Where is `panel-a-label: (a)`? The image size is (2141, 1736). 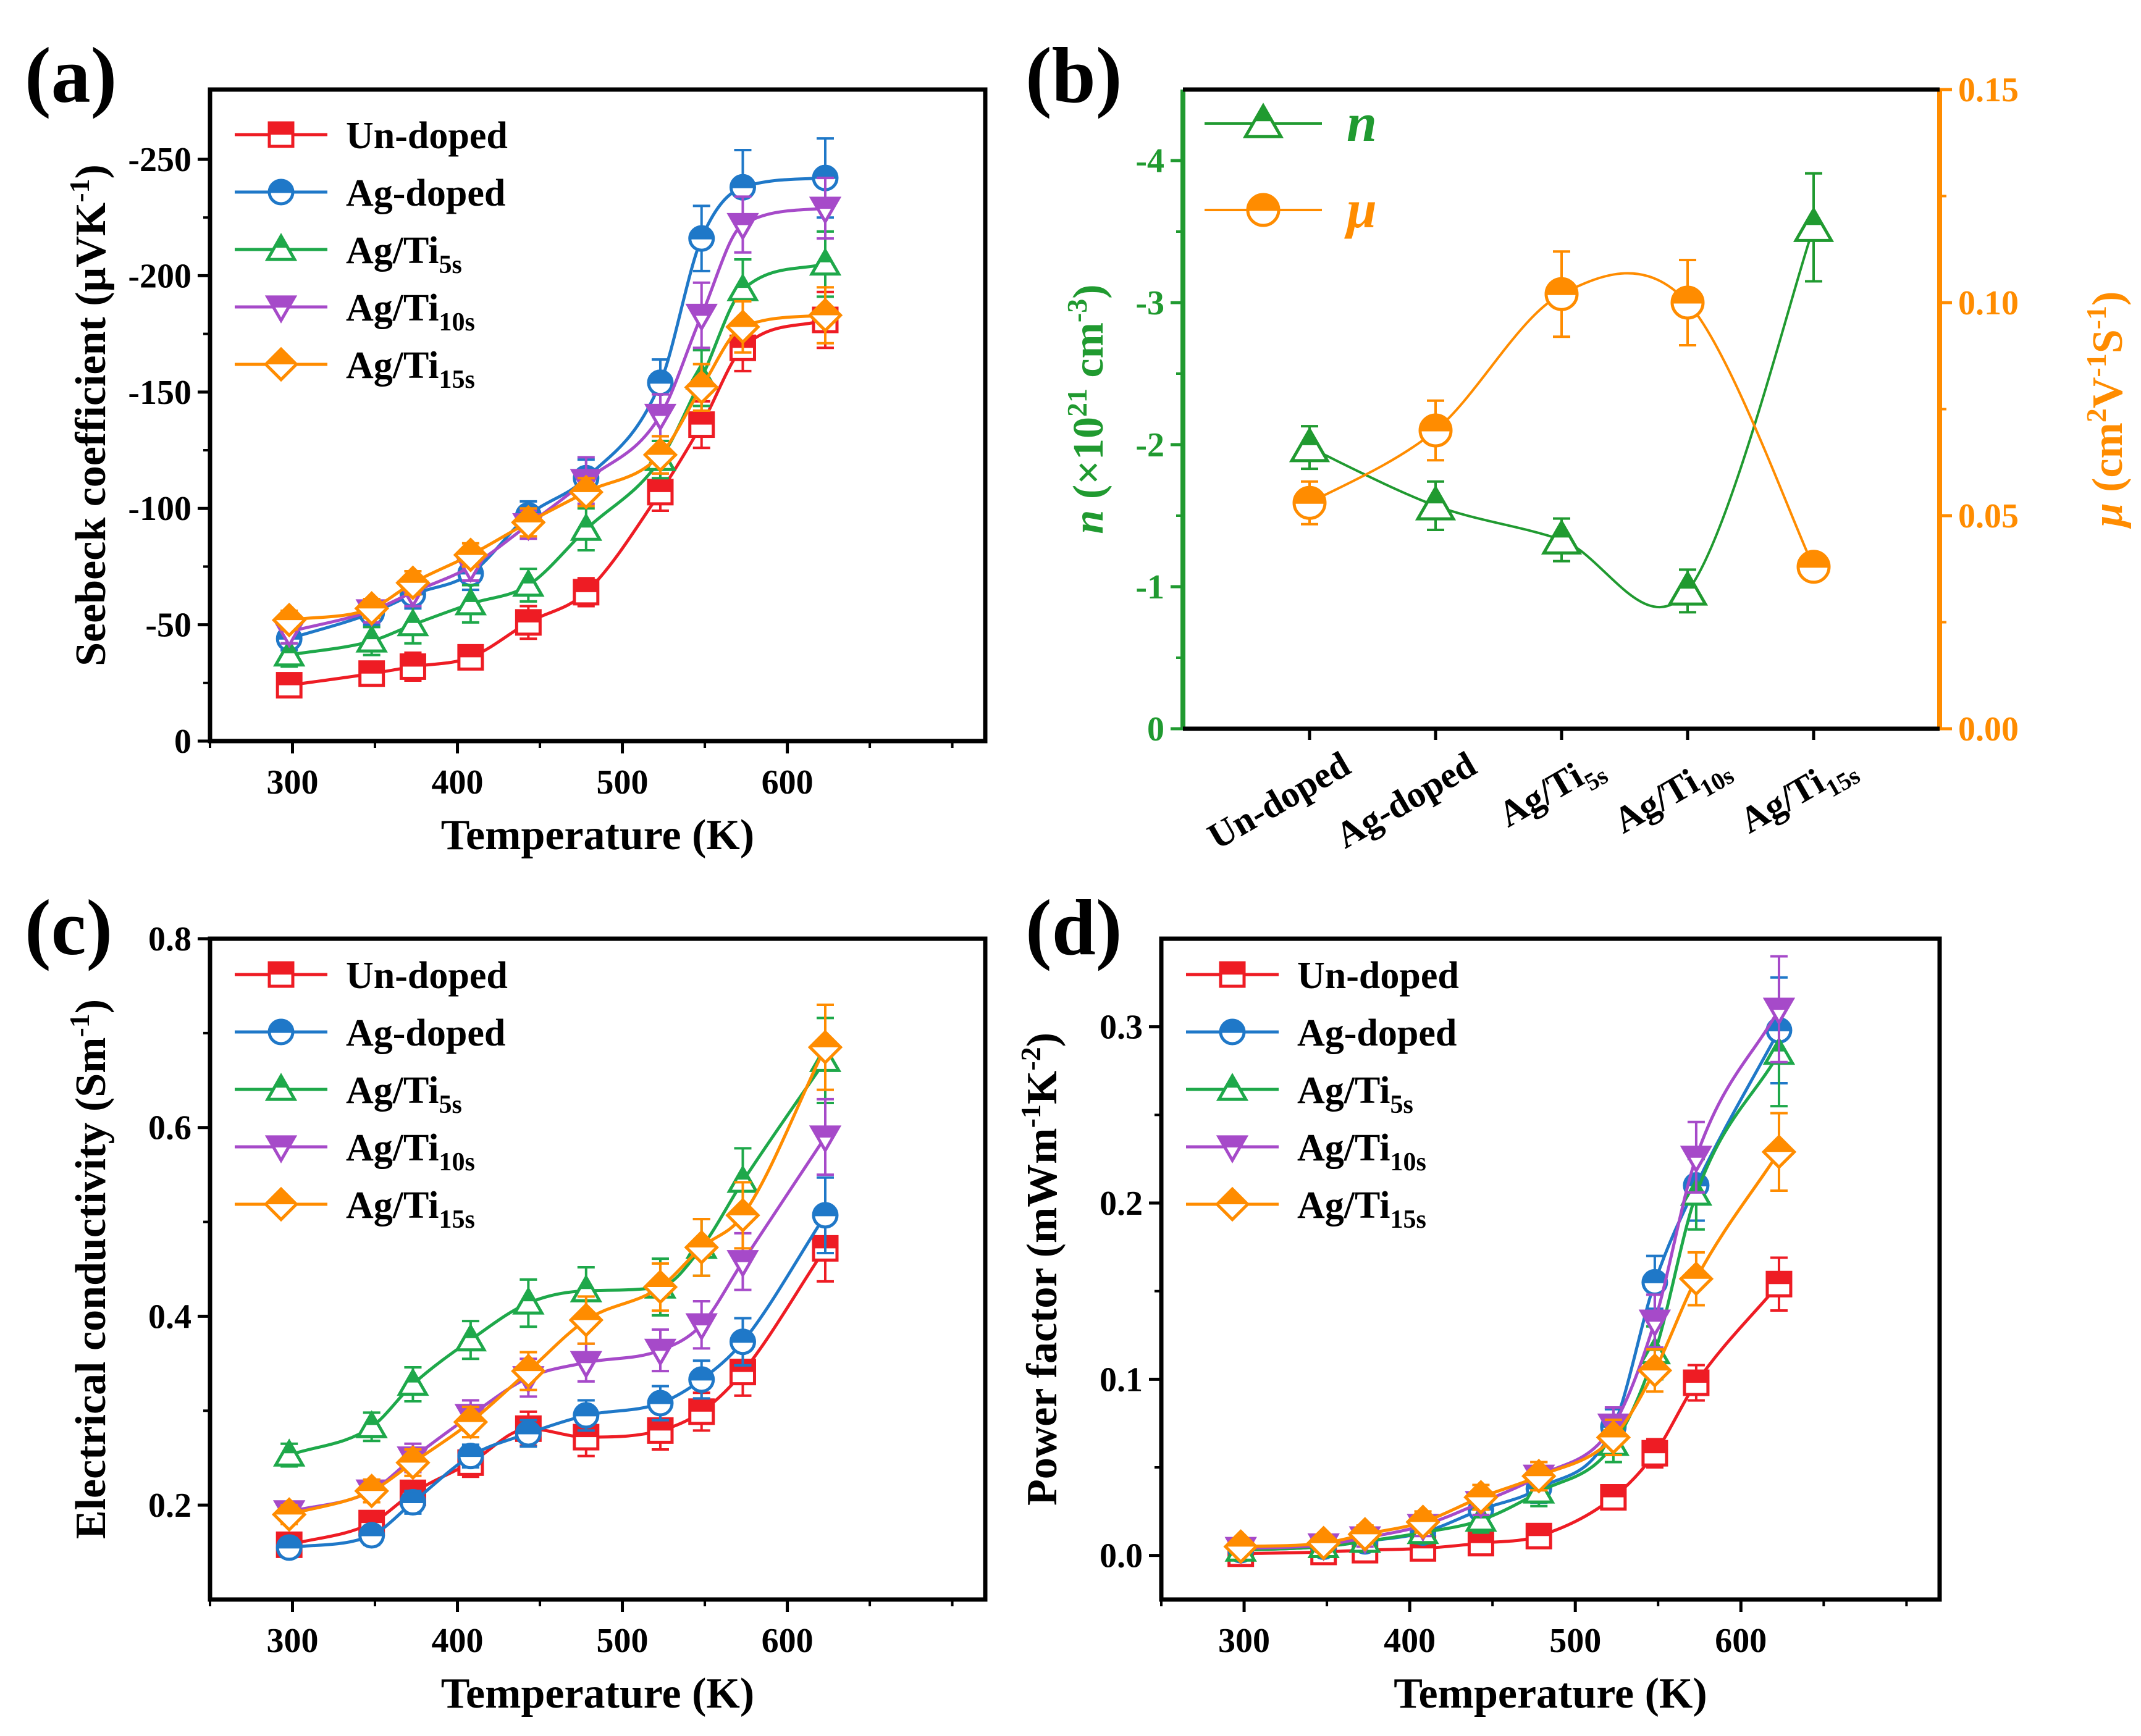
panel-a-label: (a) is located at coordinates (71, 75).